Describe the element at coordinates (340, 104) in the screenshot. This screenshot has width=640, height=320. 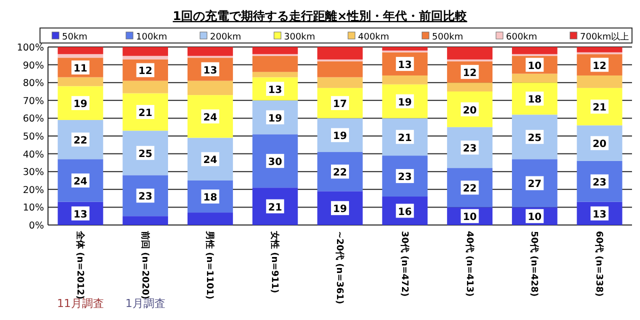
I see `data-label: 17` at that location.